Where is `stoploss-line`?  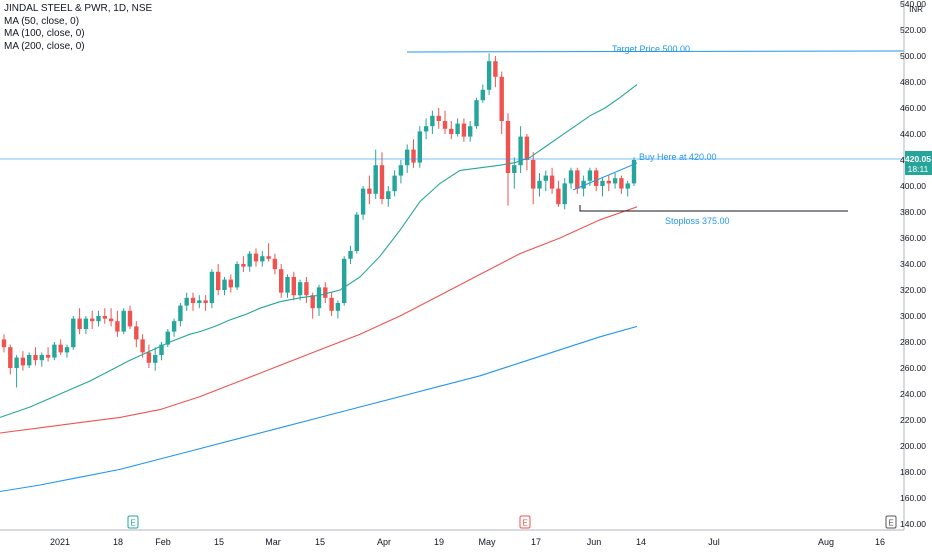
stoploss-line is located at coordinates (713, 208).